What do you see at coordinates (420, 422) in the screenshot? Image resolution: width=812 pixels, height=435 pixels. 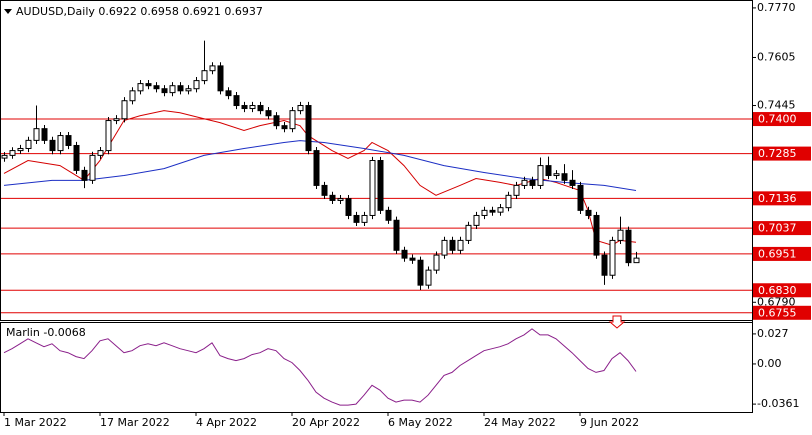 I see `x-tick-label: 6 May 2022` at bounding box center [420, 422].